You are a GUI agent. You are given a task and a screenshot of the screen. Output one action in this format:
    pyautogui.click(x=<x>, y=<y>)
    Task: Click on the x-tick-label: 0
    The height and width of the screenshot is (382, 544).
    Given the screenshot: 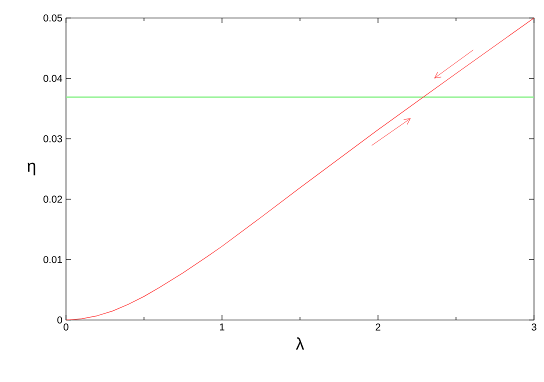 What is the action you would take?
    pyautogui.click(x=66, y=327)
    